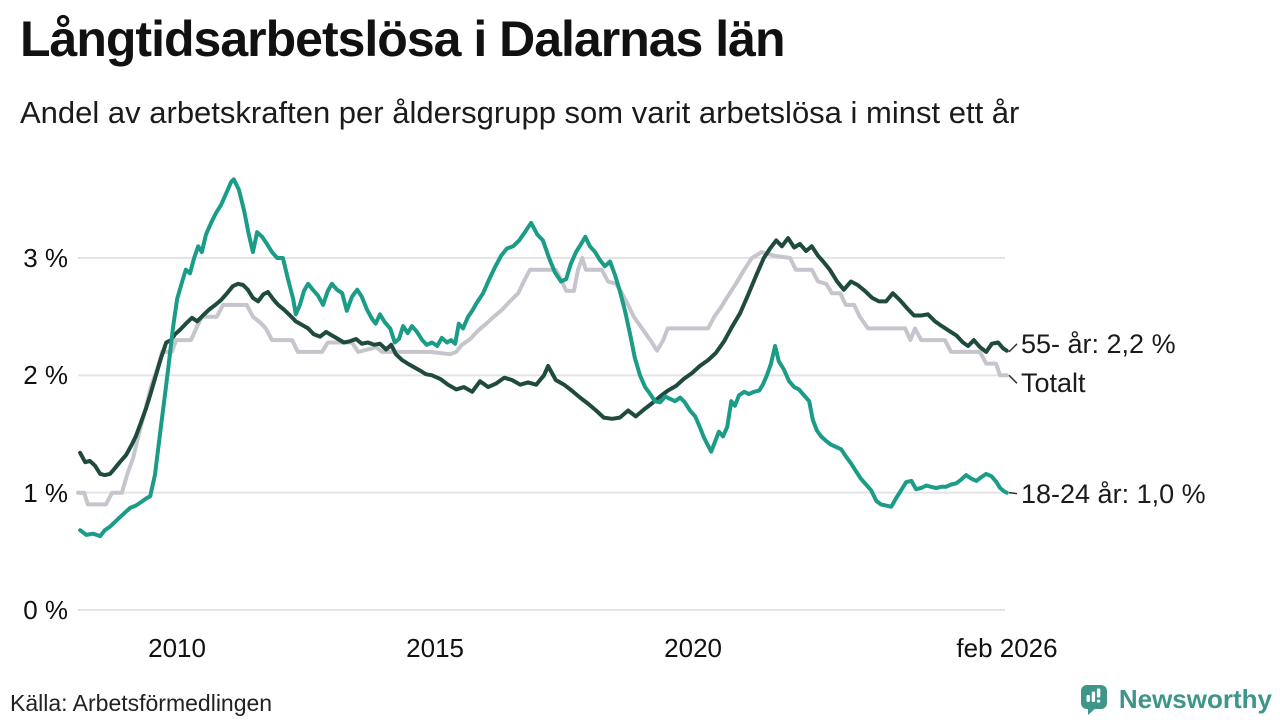  I want to click on x-axis-tick-2020: 2020, so click(693, 648).